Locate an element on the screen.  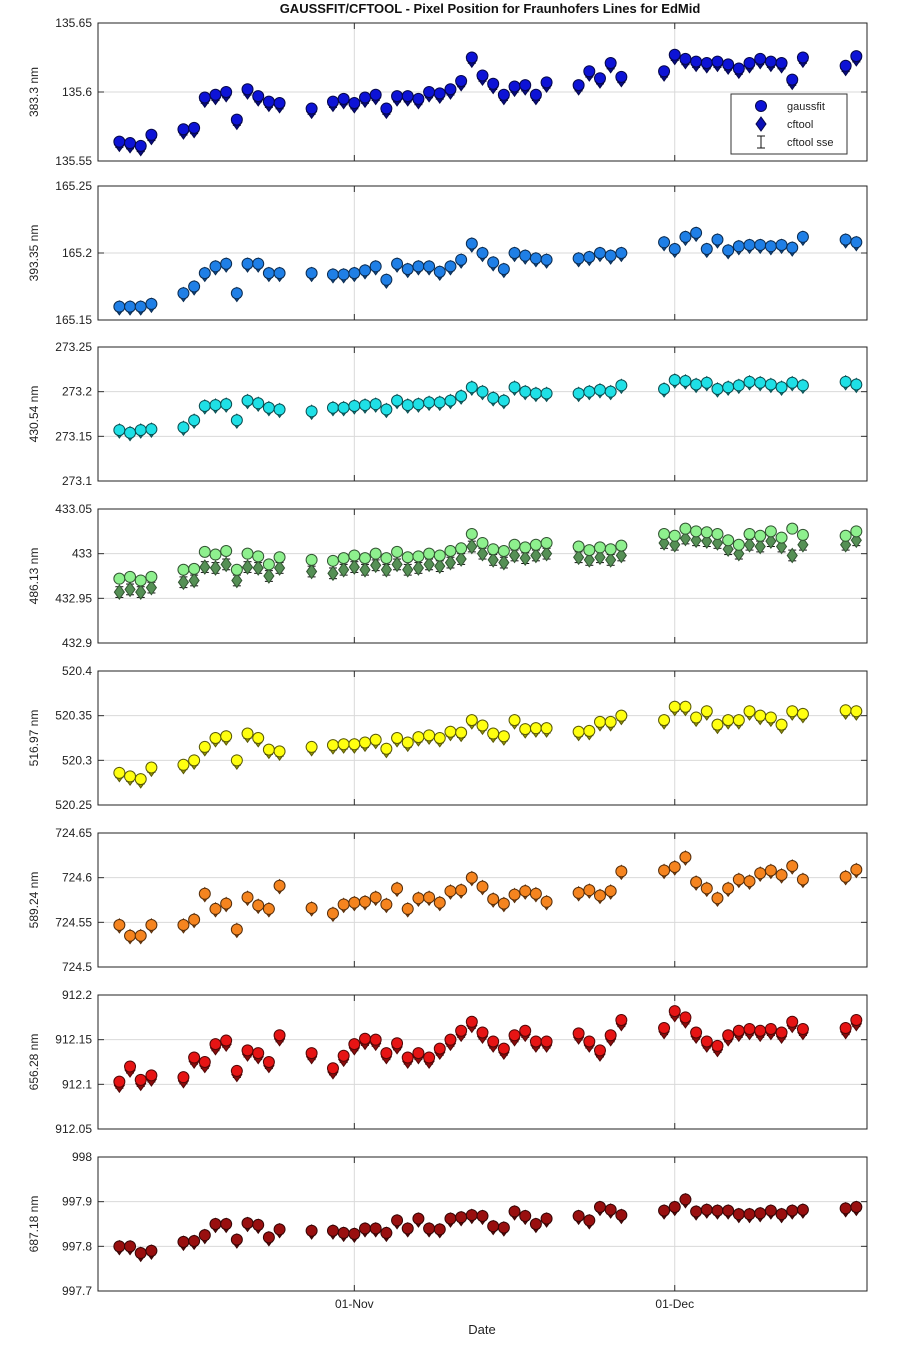
y-tick-label: 724.65 is located at coordinates (73, 833).